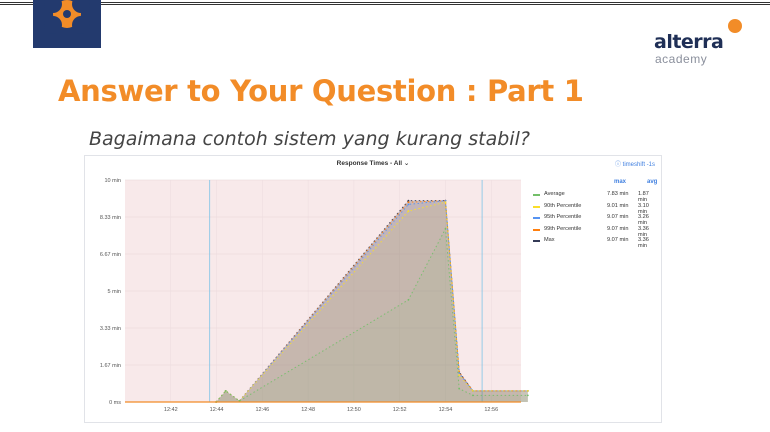 The height and width of the screenshot is (432, 770). Describe the element at coordinates (110, 218) in the screenshot. I see `y-tick-label: 8.33 min` at that location.